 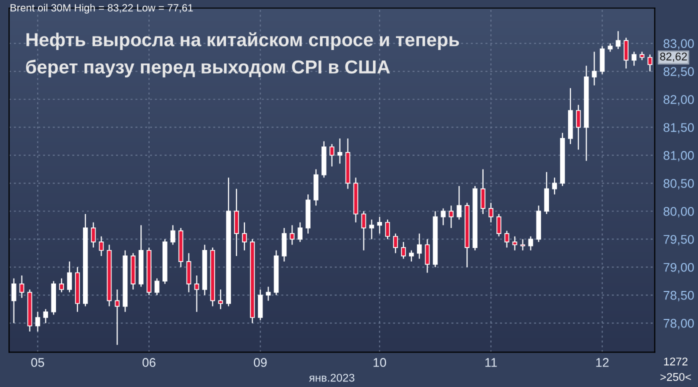 What do you see at coordinates (602, 362) in the screenshot?
I see `x-tick-label: 12` at bounding box center [602, 362].